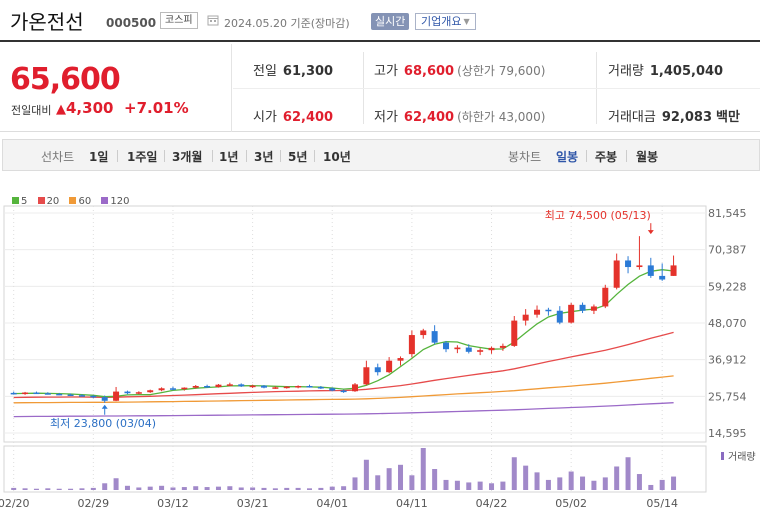 The height and width of the screenshot is (515, 760). What do you see at coordinates (686, 71) in the screenshot?
I see `volume-value: 1,405,040` at bounding box center [686, 71].